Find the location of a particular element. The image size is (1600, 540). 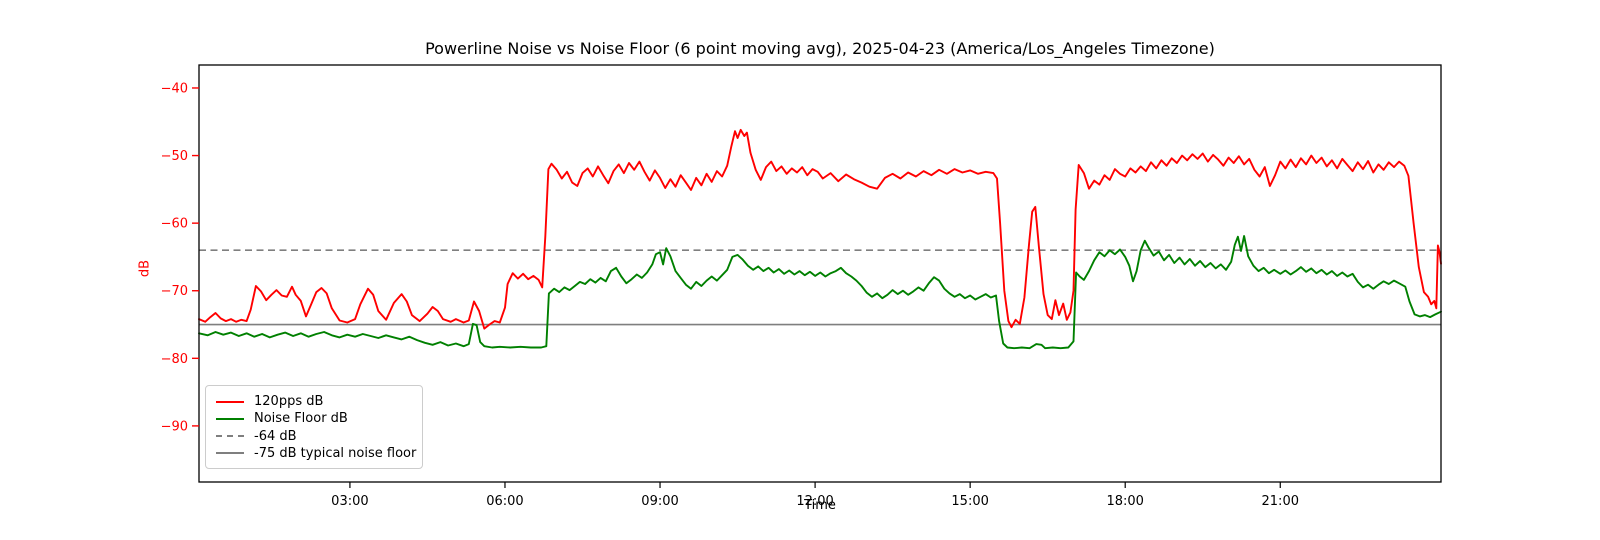

y-tick-label: −40 is located at coordinates (174, 88).